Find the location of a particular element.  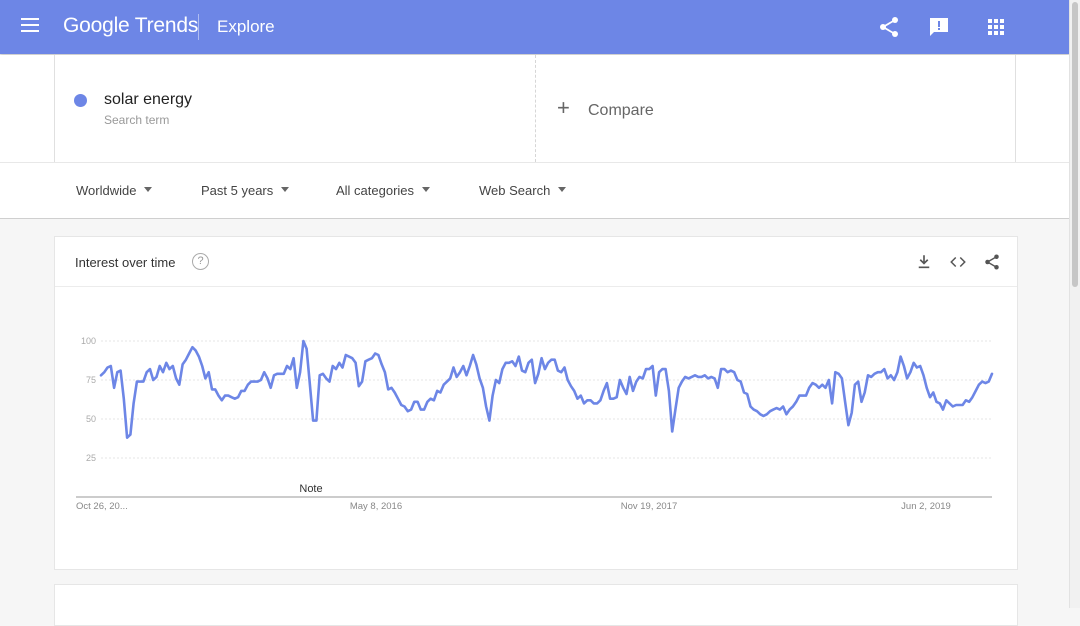

scrollbar-thumb is located at coordinates (1075, 144).